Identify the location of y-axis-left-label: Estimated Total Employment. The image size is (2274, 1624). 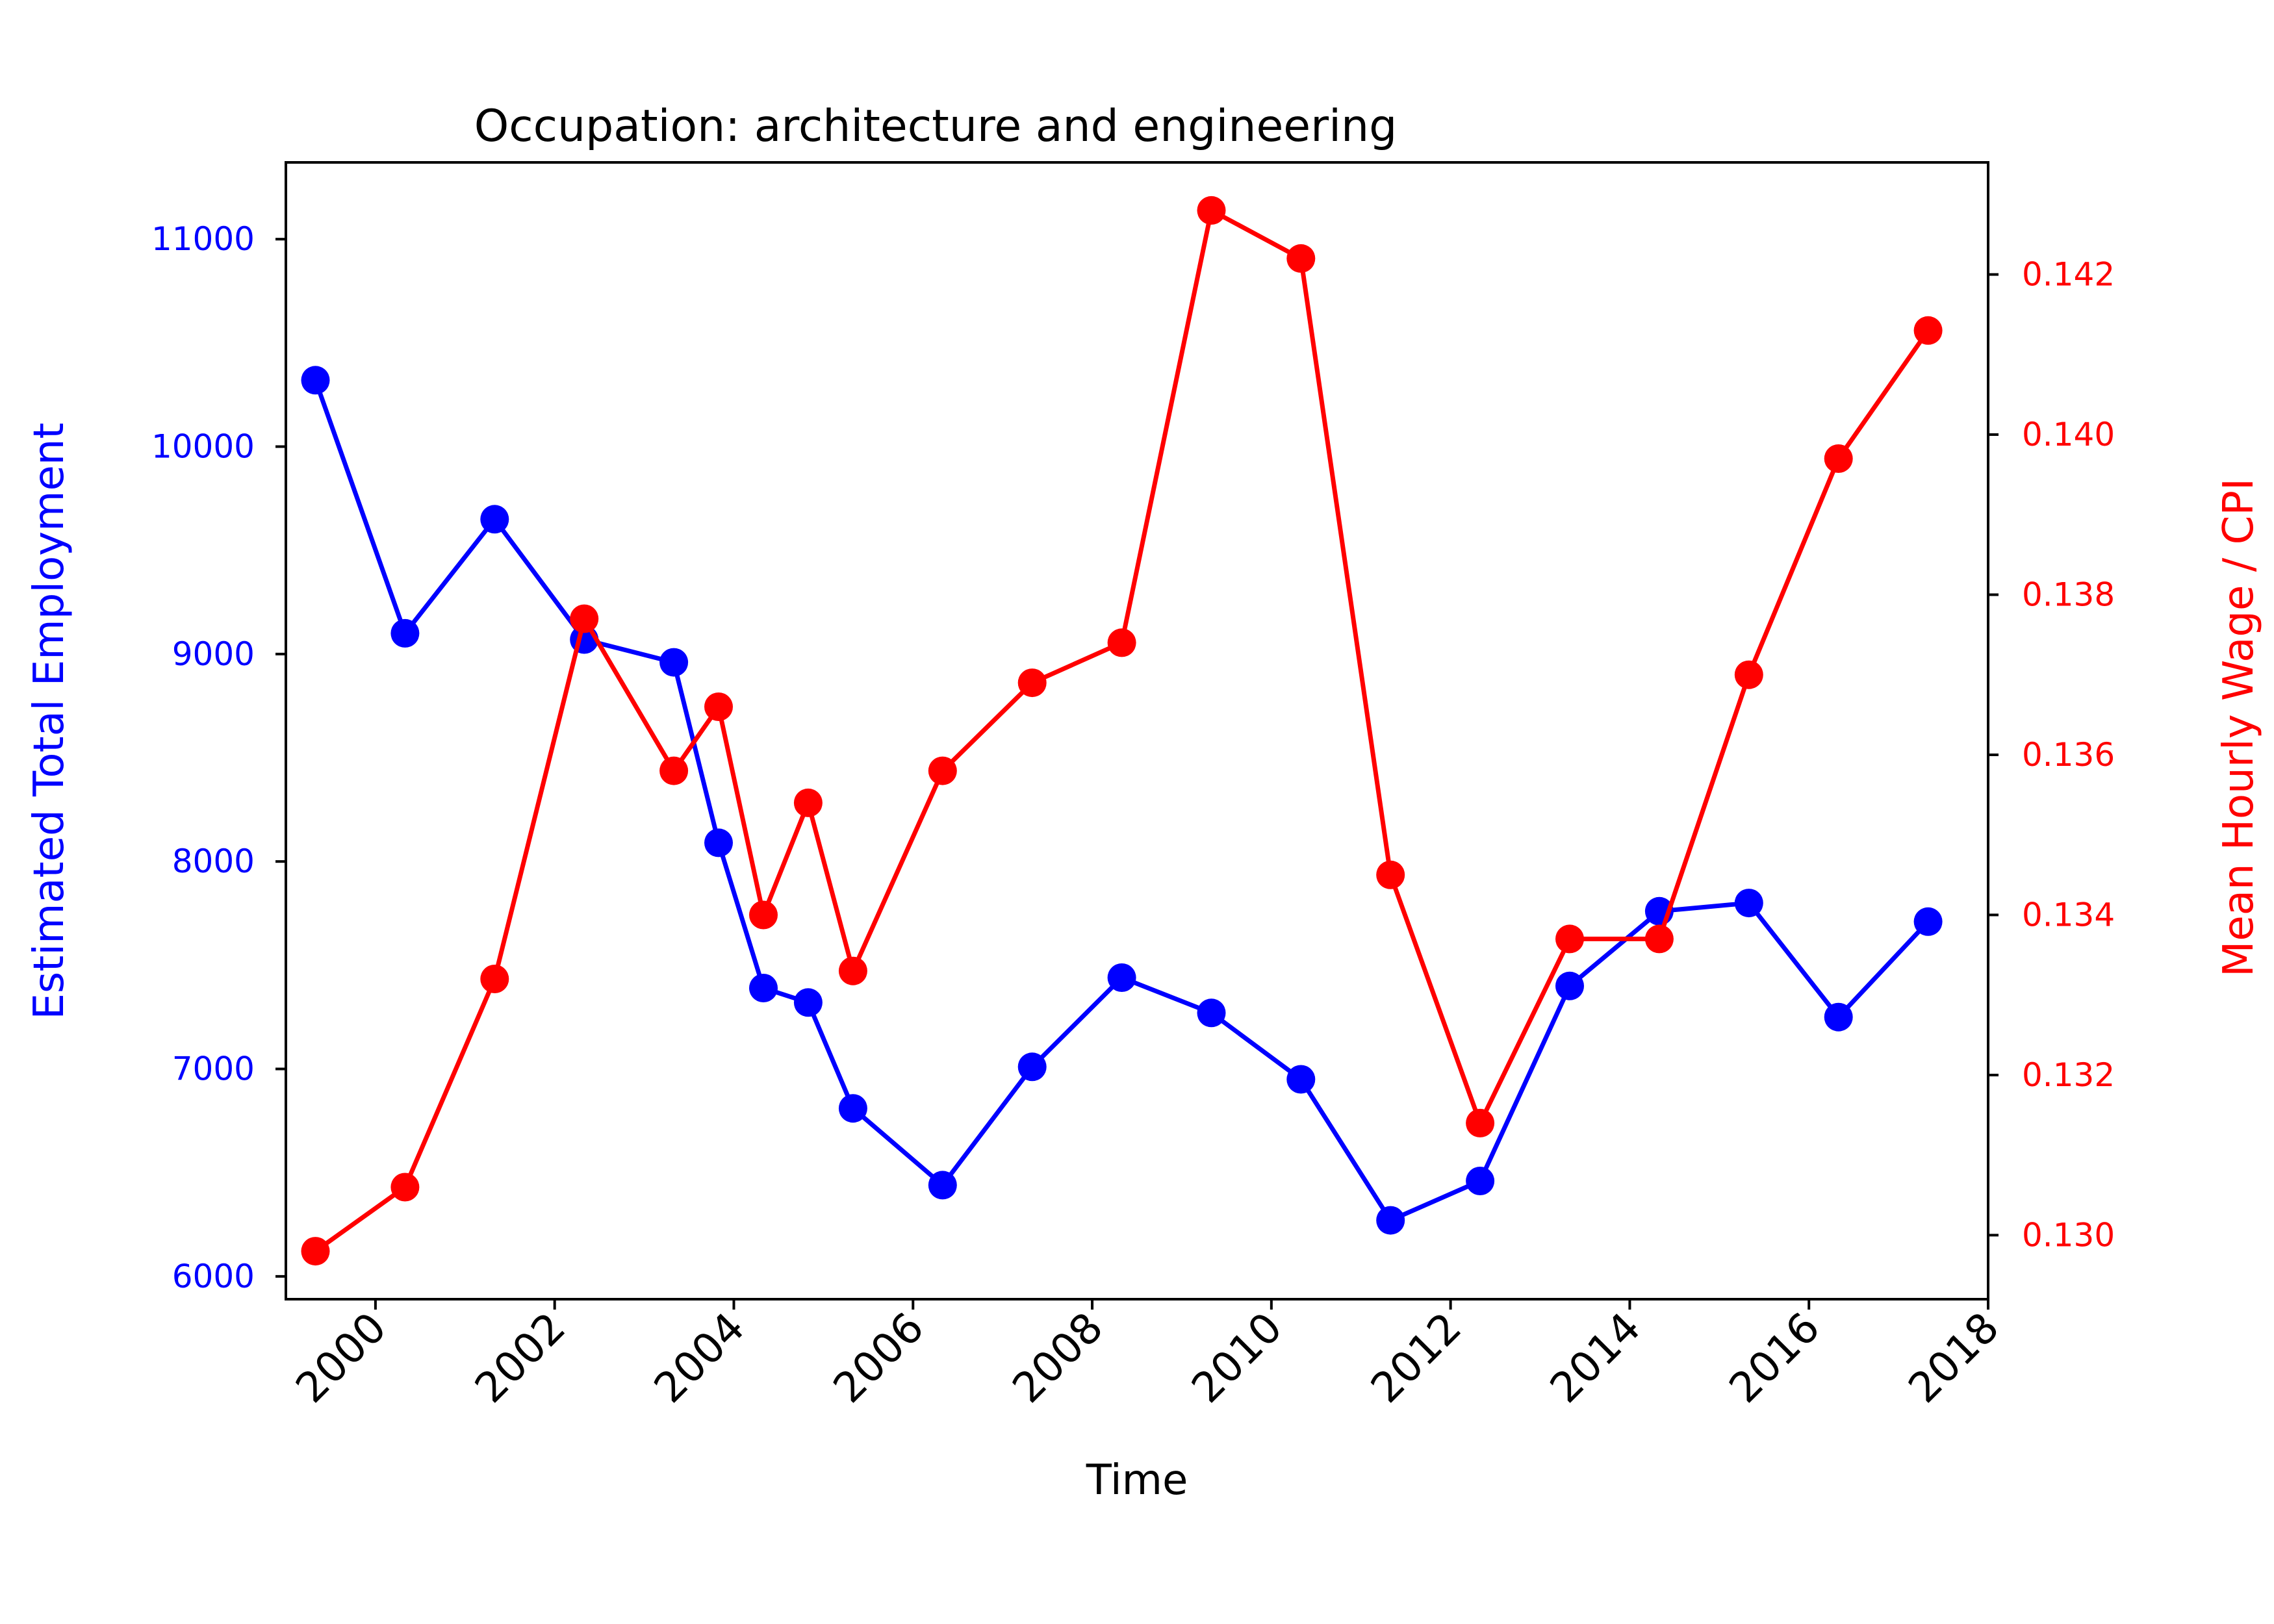
(49, 720).